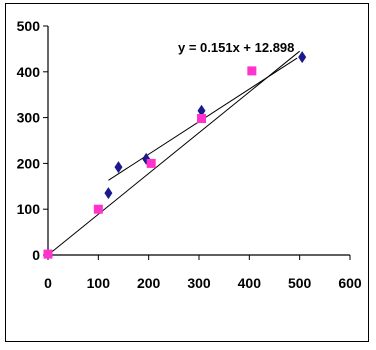 This screenshot has height=350, width=376. Describe the element at coordinates (48, 283) in the screenshot. I see `x-tick-label: 0` at that location.